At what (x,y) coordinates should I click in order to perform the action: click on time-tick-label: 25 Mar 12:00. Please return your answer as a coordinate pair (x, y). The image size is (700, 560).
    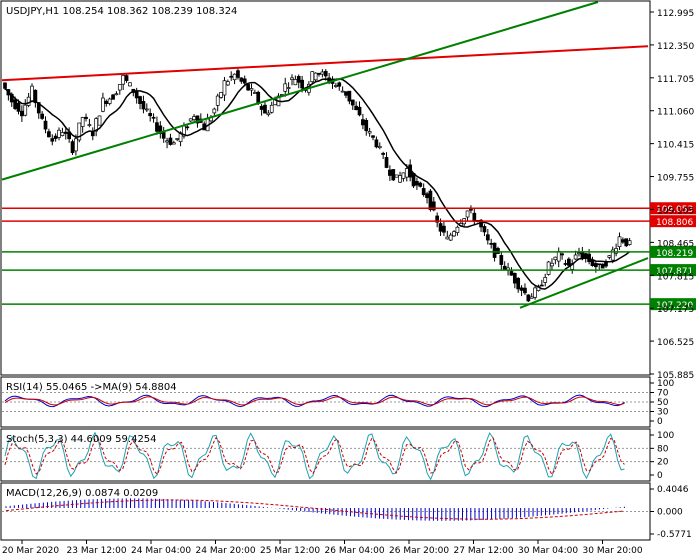
    Looking at the image, I should click on (290, 551).